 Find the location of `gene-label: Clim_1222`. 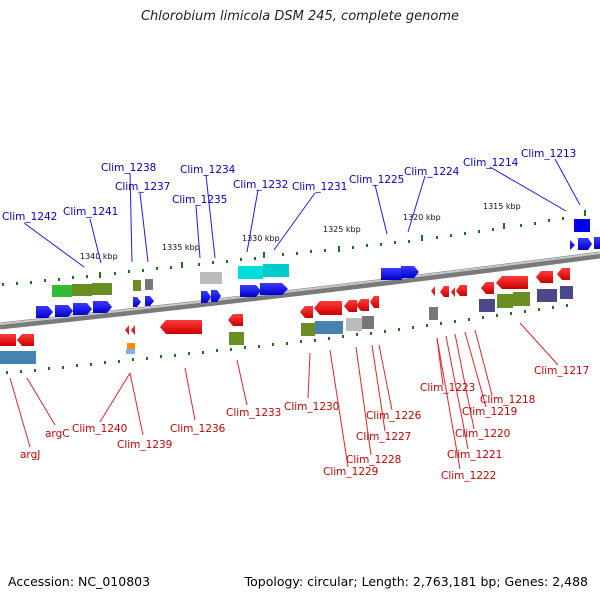

gene-label: Clim_1222 is located at coordinates (468, 476).